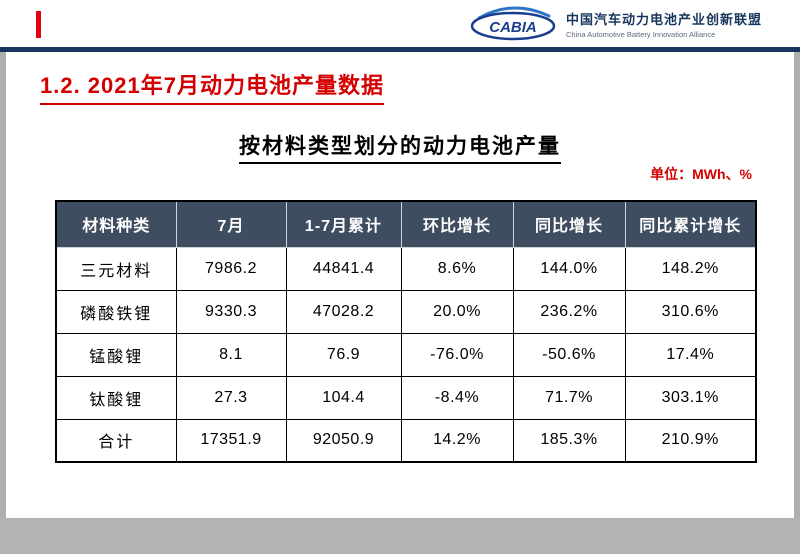  I want to click on cabia-logo-icon: CABIA, so click(513, 24).